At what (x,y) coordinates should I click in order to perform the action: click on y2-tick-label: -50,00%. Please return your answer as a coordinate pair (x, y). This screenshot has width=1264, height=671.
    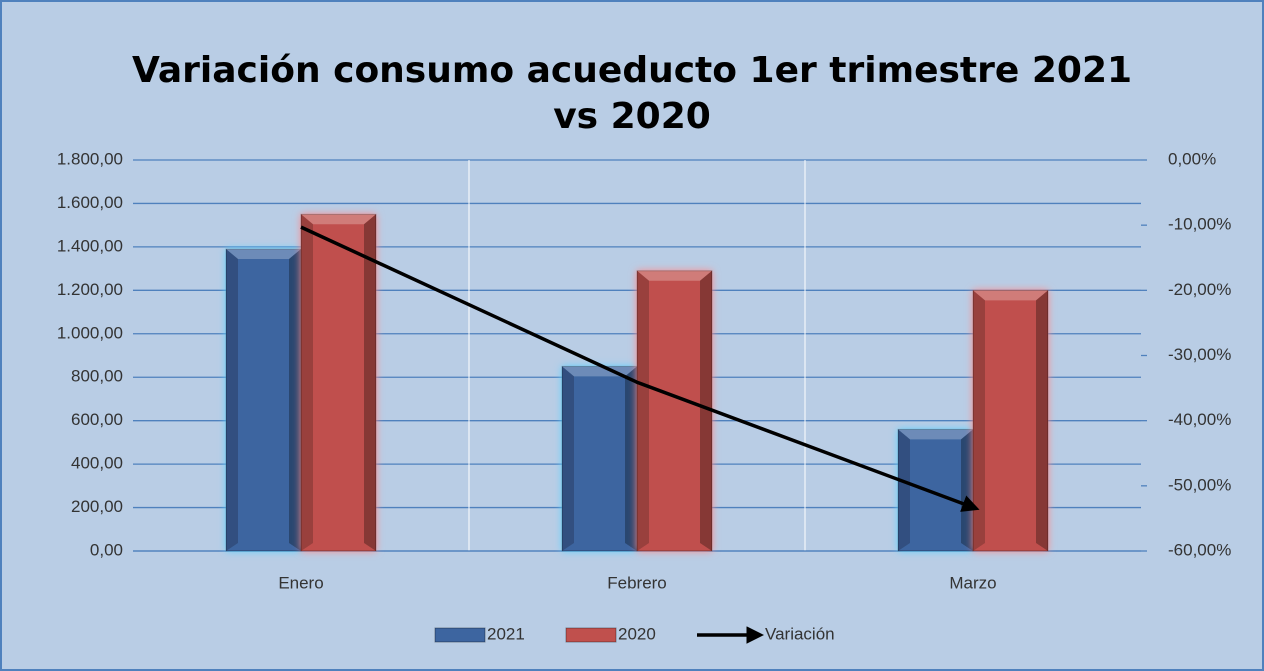
    Looking at the image, I should click on (1199, 484).